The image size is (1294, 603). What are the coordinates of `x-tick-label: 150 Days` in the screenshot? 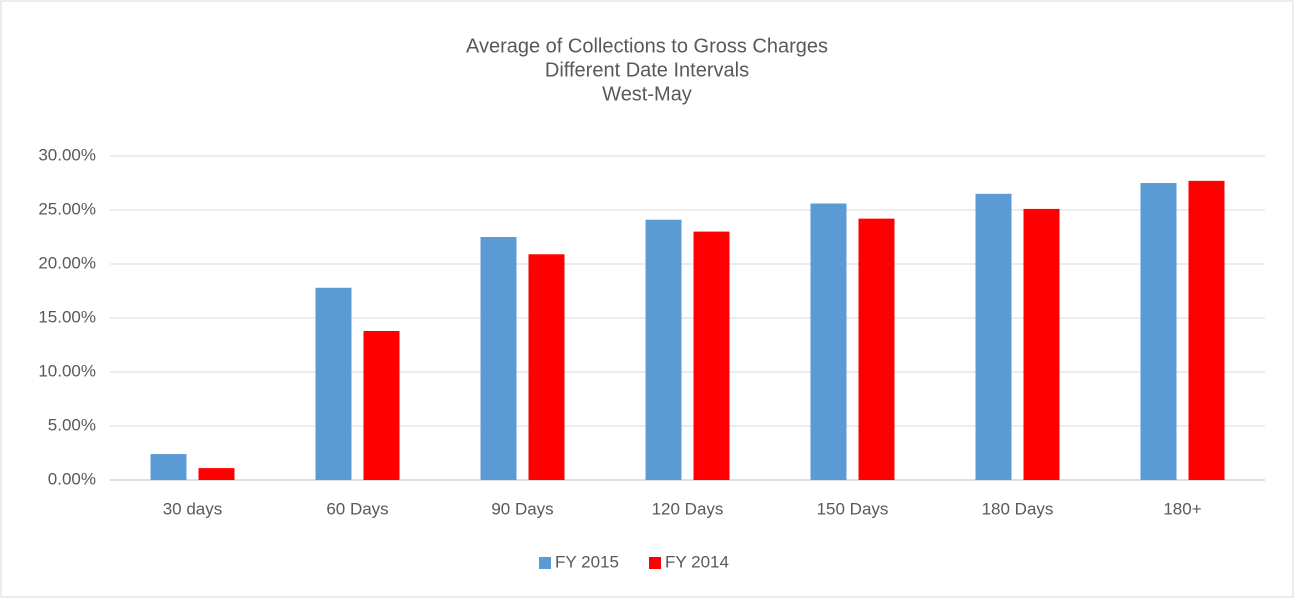 It's located at (853, 508).